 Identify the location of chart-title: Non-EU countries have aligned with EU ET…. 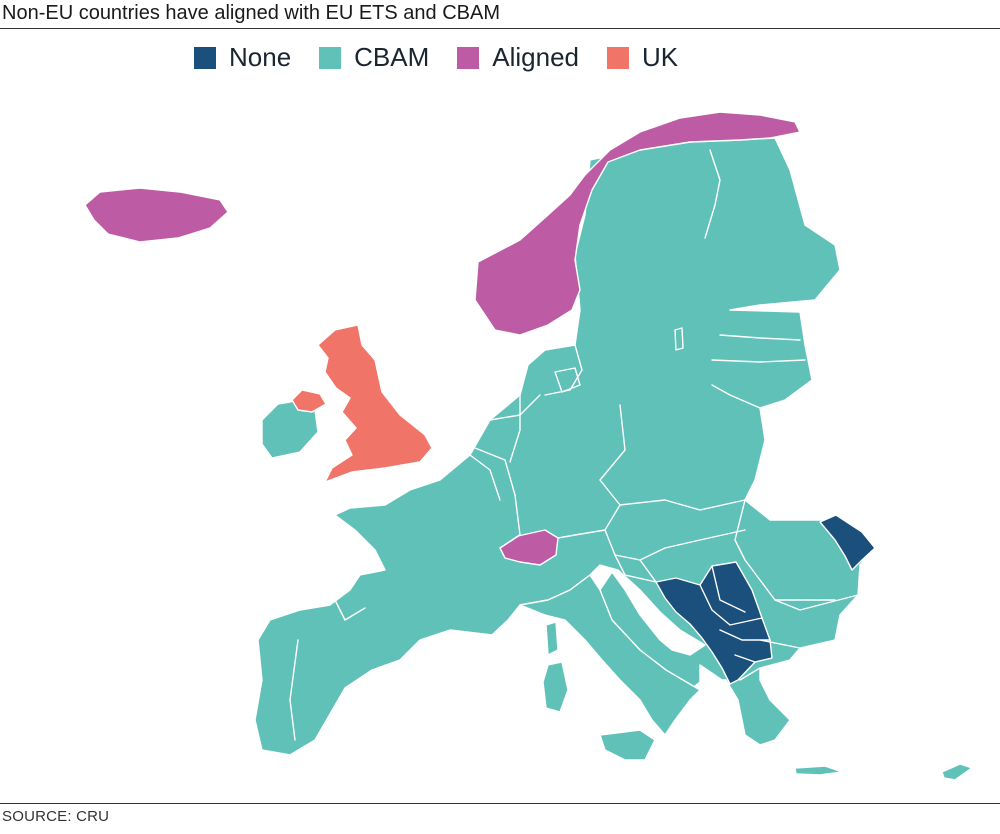
(251, 13).